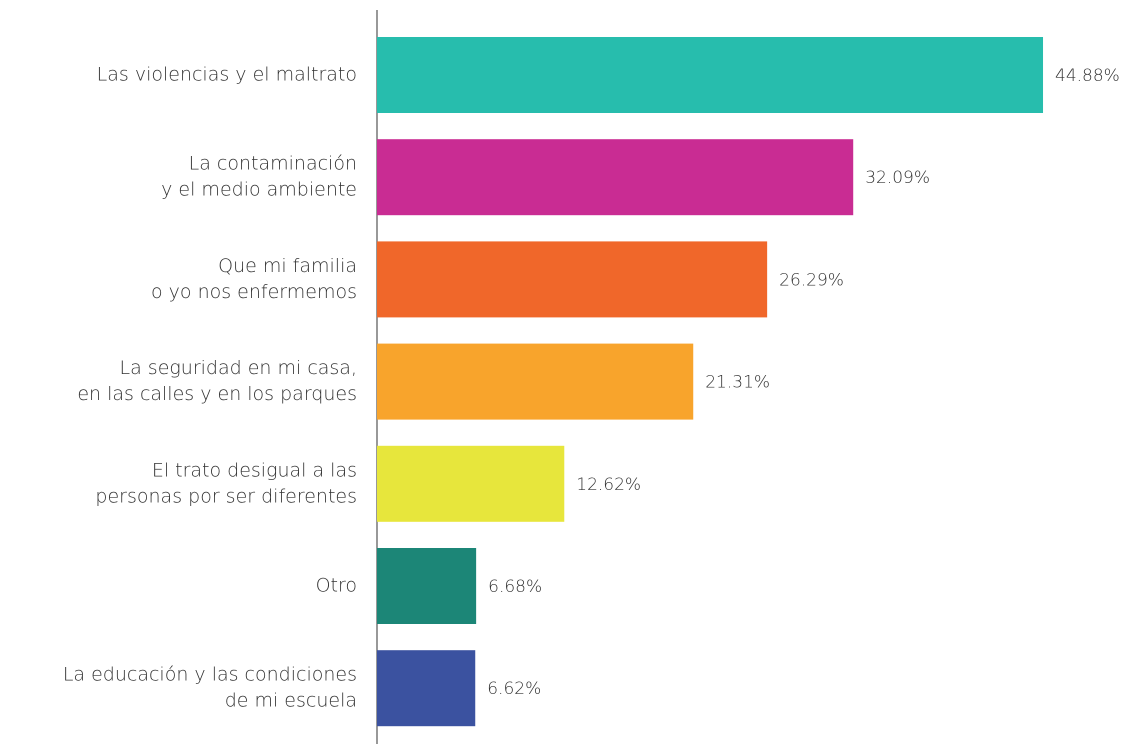 The width and height of the screenshot is (1139, 744). What do you see at coordinates (291, 701) in the screenshot?
I see `category-label: de mi escuela` at bounding box center [291, 701].